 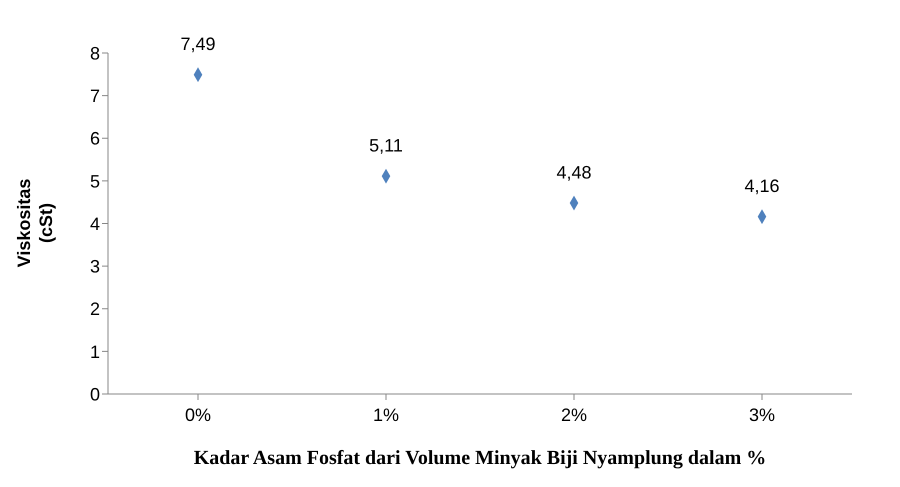 What do you see at coordinates (198, 414) in the screenshot?
I see `x-tick-label: 0%` at bounding box center [198, 414].